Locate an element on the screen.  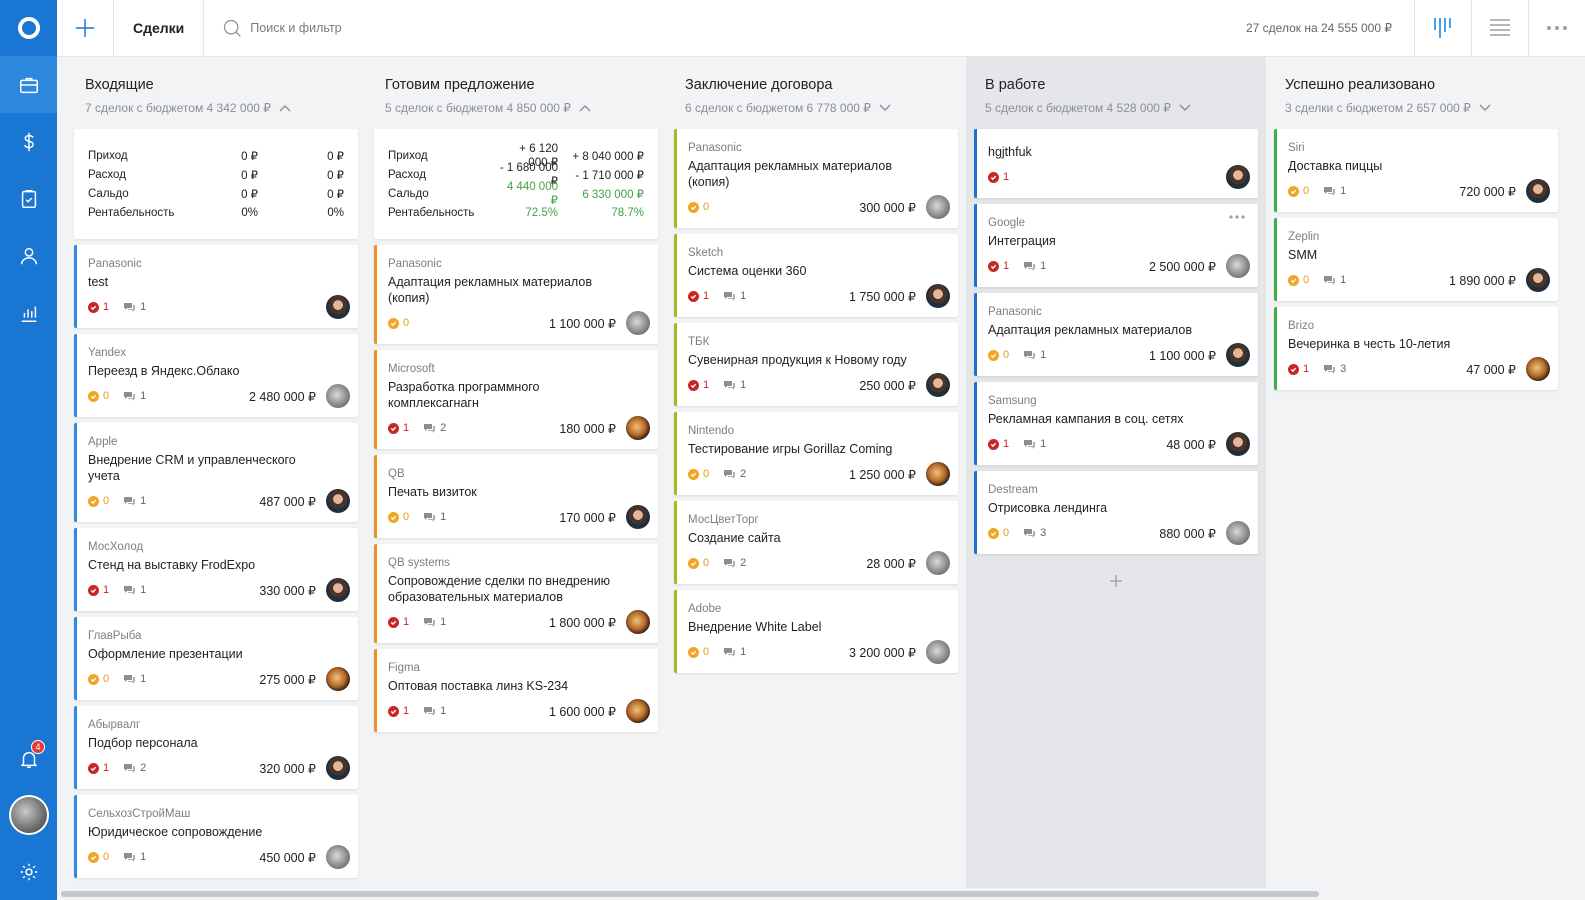
settings-button is located at coordinates (28, 871).